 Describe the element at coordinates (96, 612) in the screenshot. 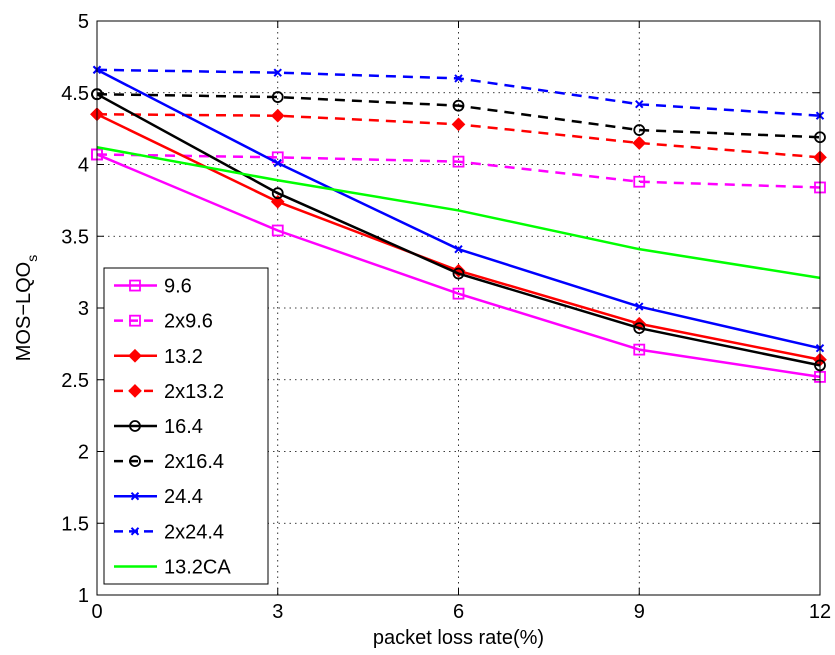

I see `x-tick-label: 0` at that location.